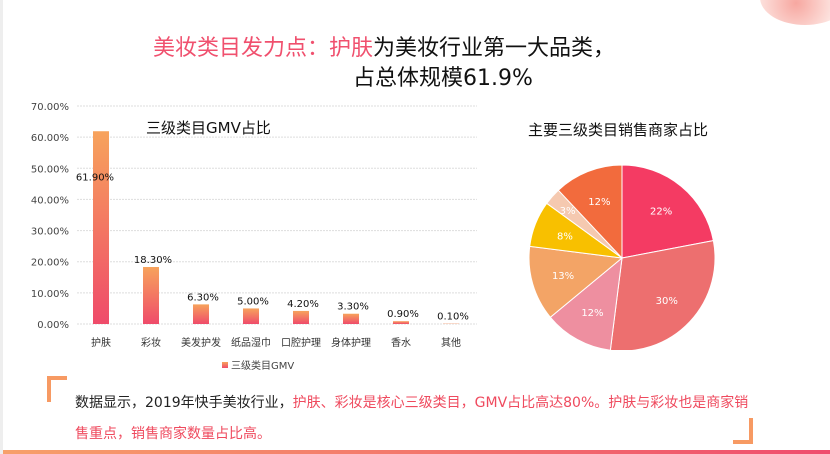 The height and width of the screenshot is (454, 830). Describe the element at coordinates (568, 211) in the screenshot. I see `pie-data-label: 3%` at that location.